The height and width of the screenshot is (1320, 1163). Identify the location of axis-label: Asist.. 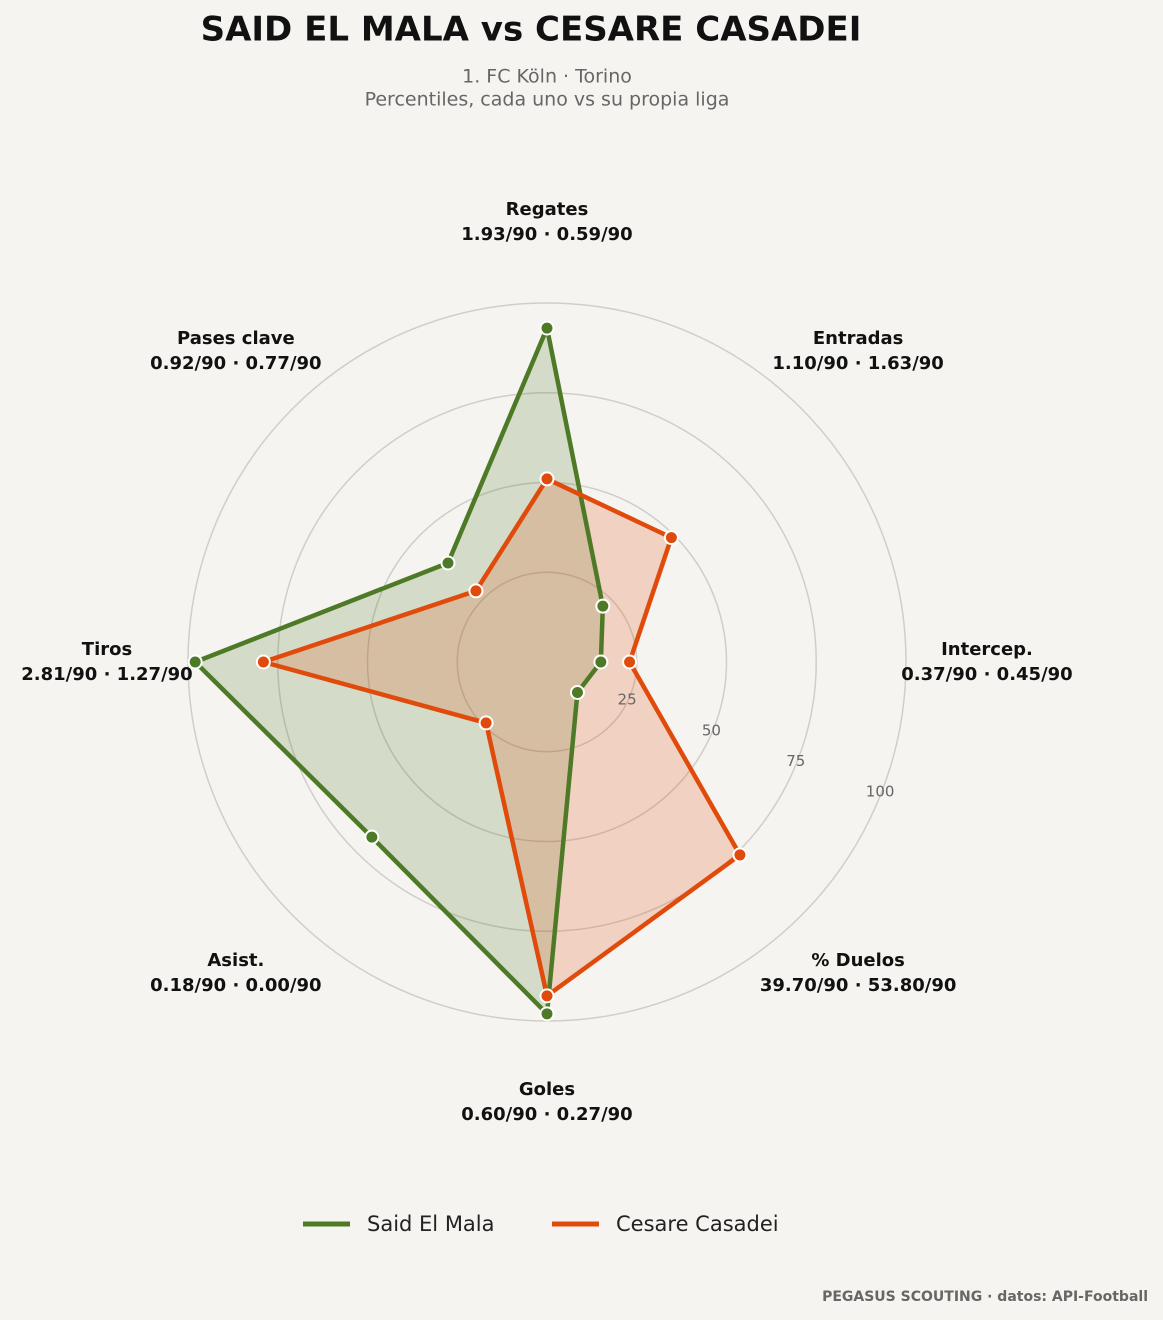
(235, 960).